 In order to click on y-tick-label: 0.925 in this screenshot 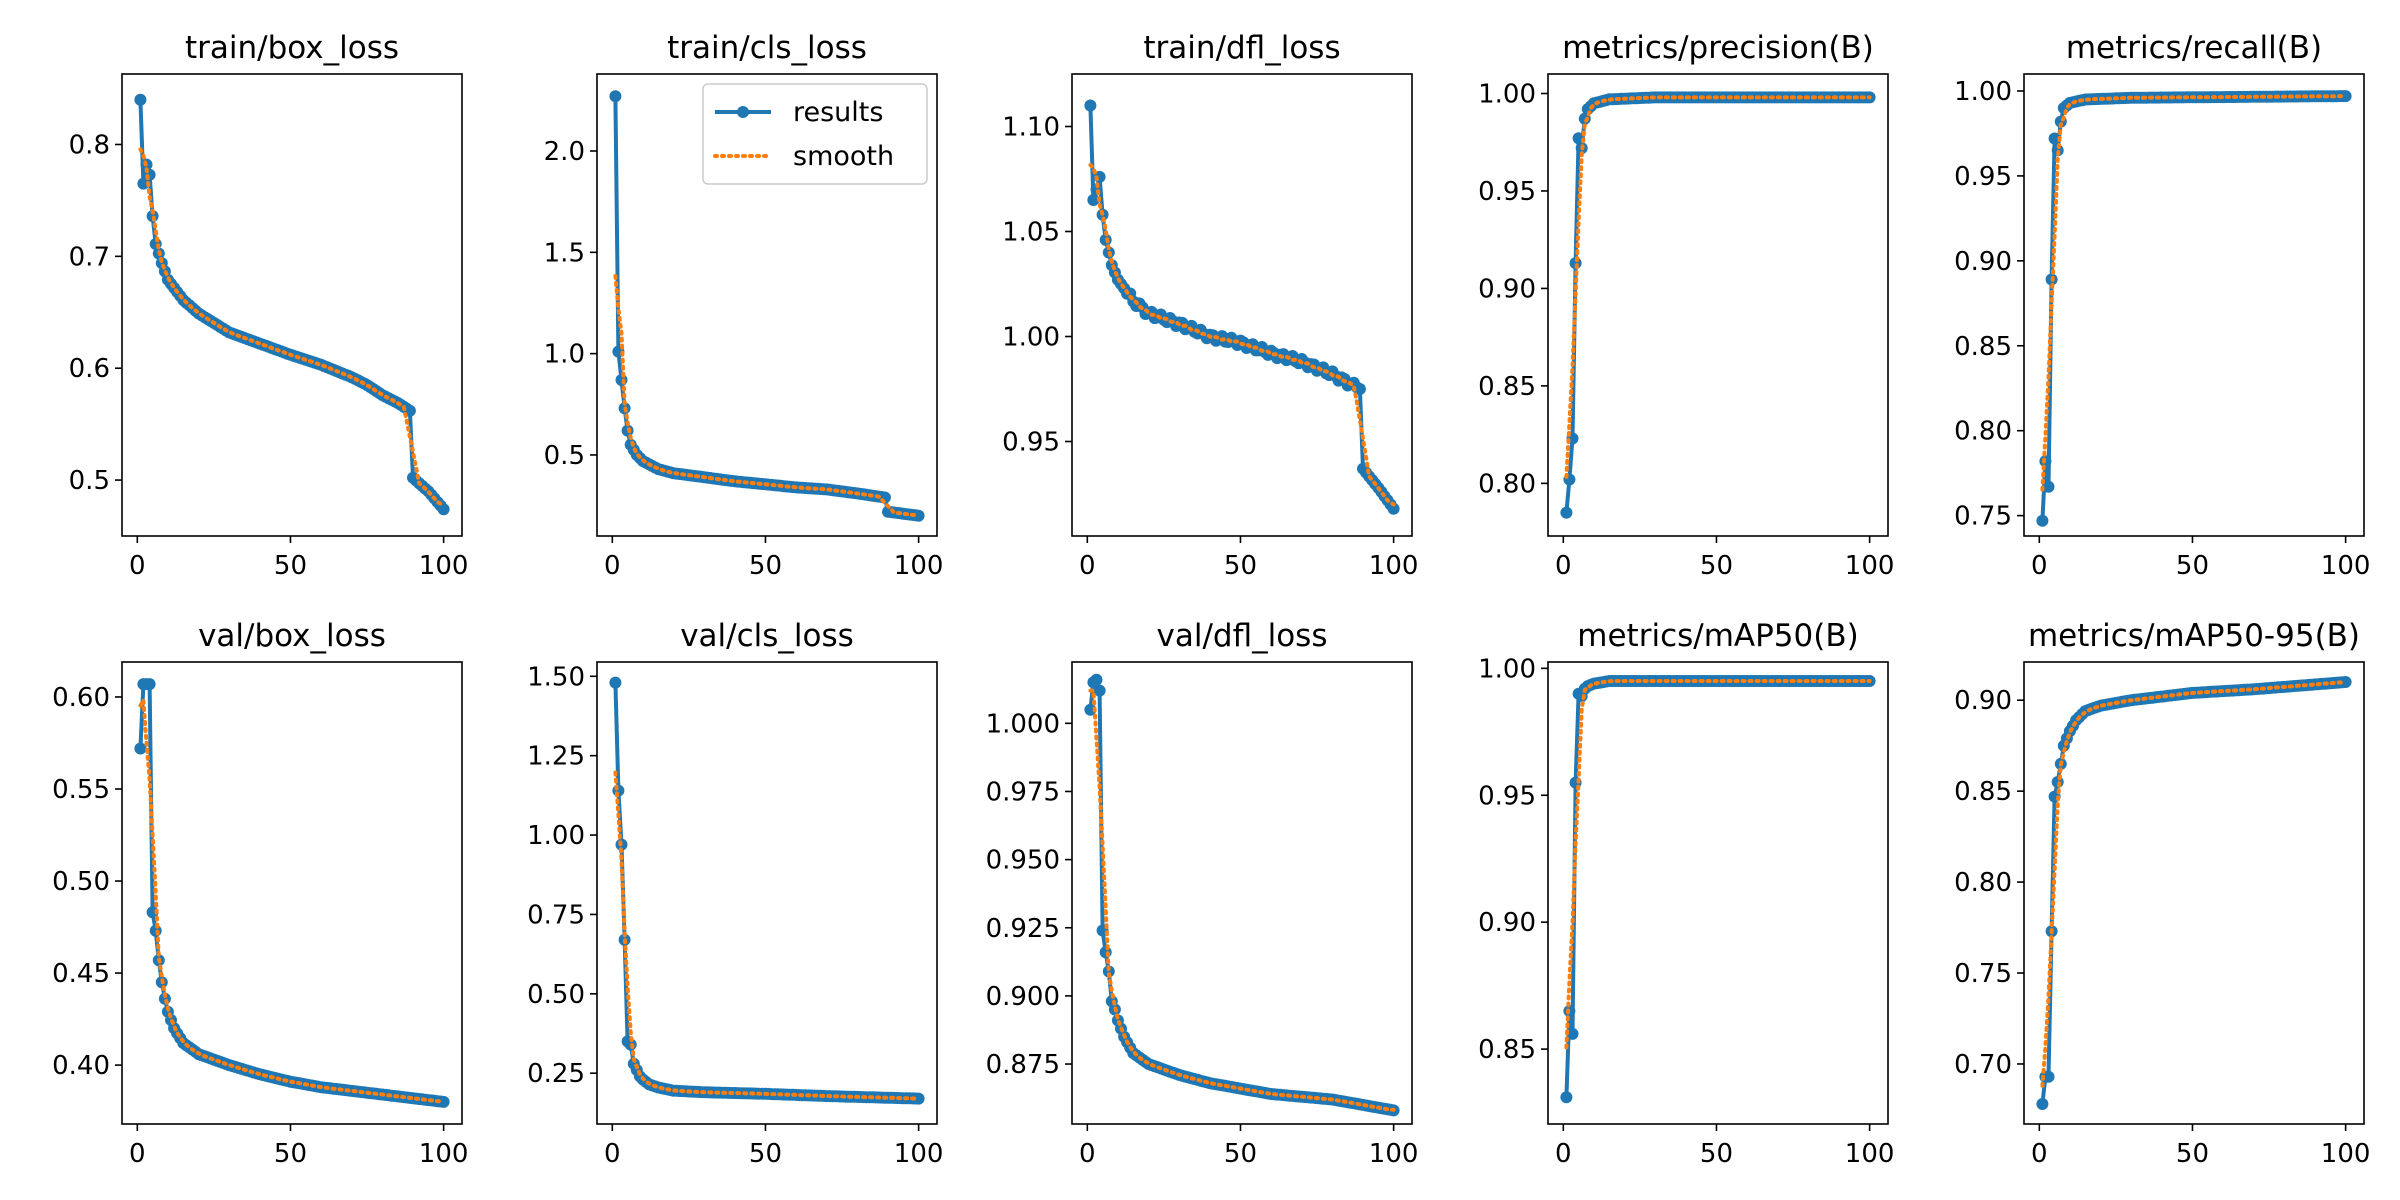, I will do `click(1023, 929)`.